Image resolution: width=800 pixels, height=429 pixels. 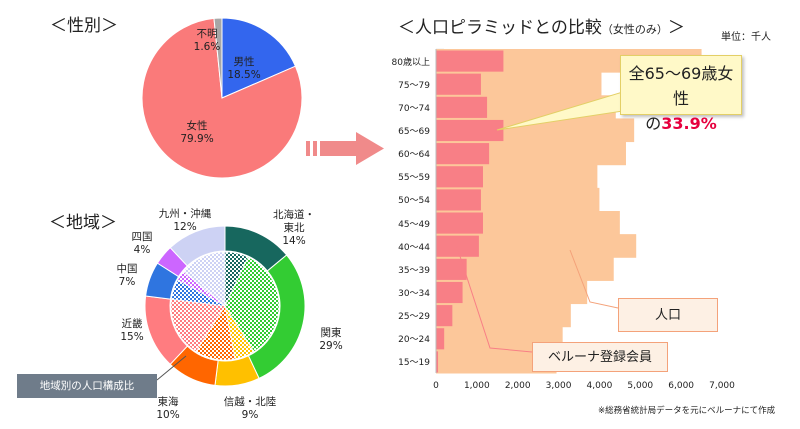 I want to click on region-label-shikoku: 四国 4%, so click(x=142, y=244).